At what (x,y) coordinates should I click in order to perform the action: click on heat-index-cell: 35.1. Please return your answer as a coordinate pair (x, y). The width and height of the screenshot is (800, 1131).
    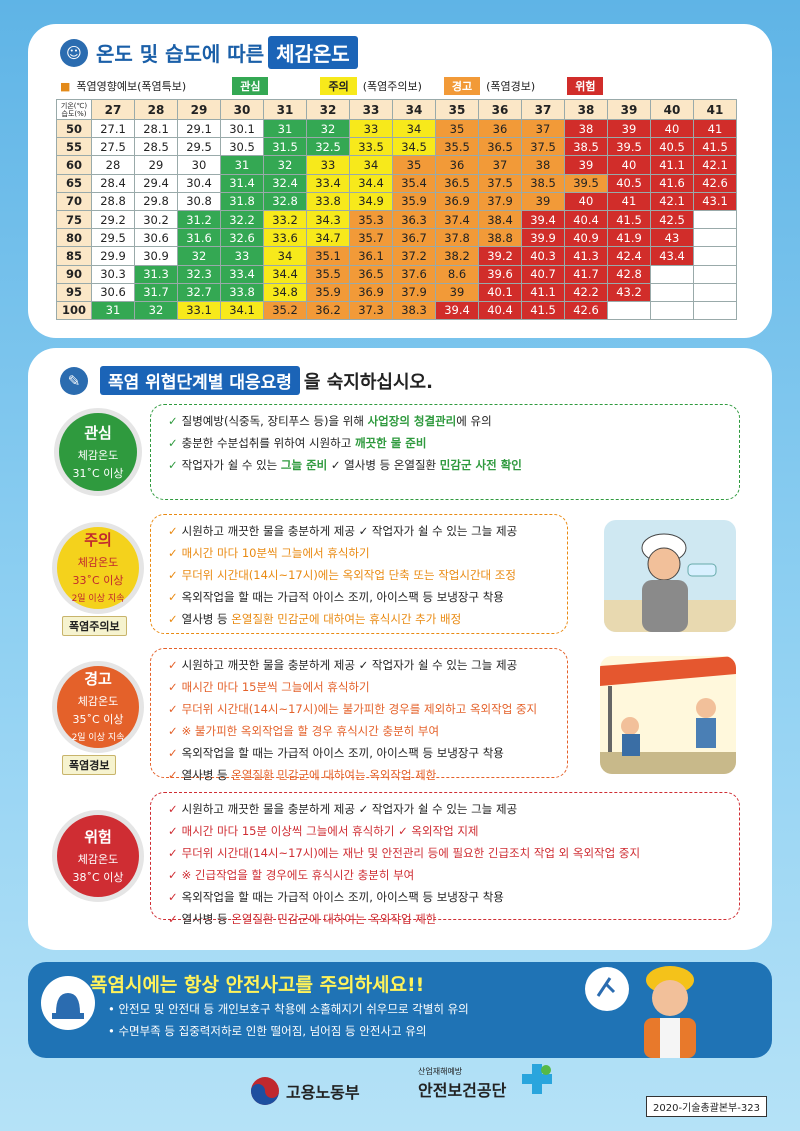
    Looking at the image, I should click on (328, 256).